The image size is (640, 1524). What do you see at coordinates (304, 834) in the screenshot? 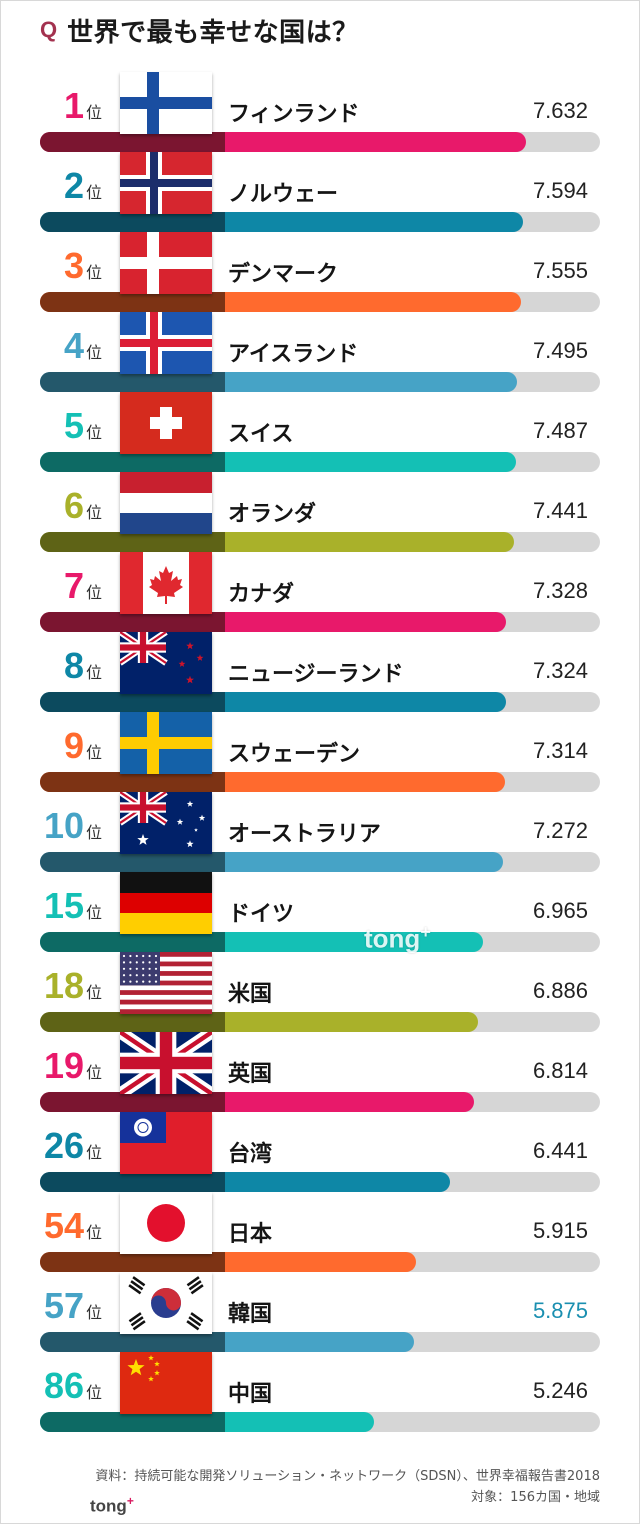
I see `country-name: オーストラリア` at bounding box center [304, 834].